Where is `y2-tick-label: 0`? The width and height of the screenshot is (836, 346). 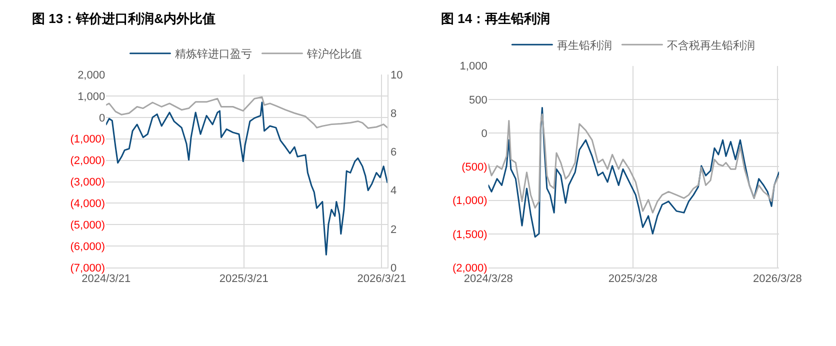
y2-tick-label: 0 is located at coordinates (393, 268).